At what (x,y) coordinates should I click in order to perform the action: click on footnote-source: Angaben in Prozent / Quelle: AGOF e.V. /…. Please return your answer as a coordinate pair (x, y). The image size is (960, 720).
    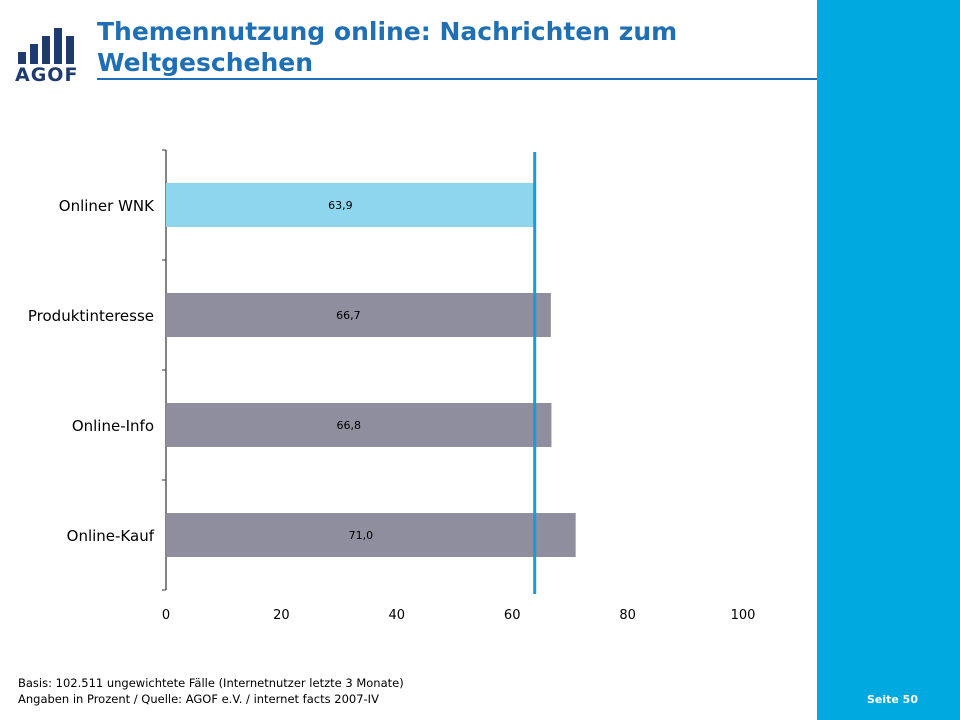
    Looking at the image, I should click on (198, 699).